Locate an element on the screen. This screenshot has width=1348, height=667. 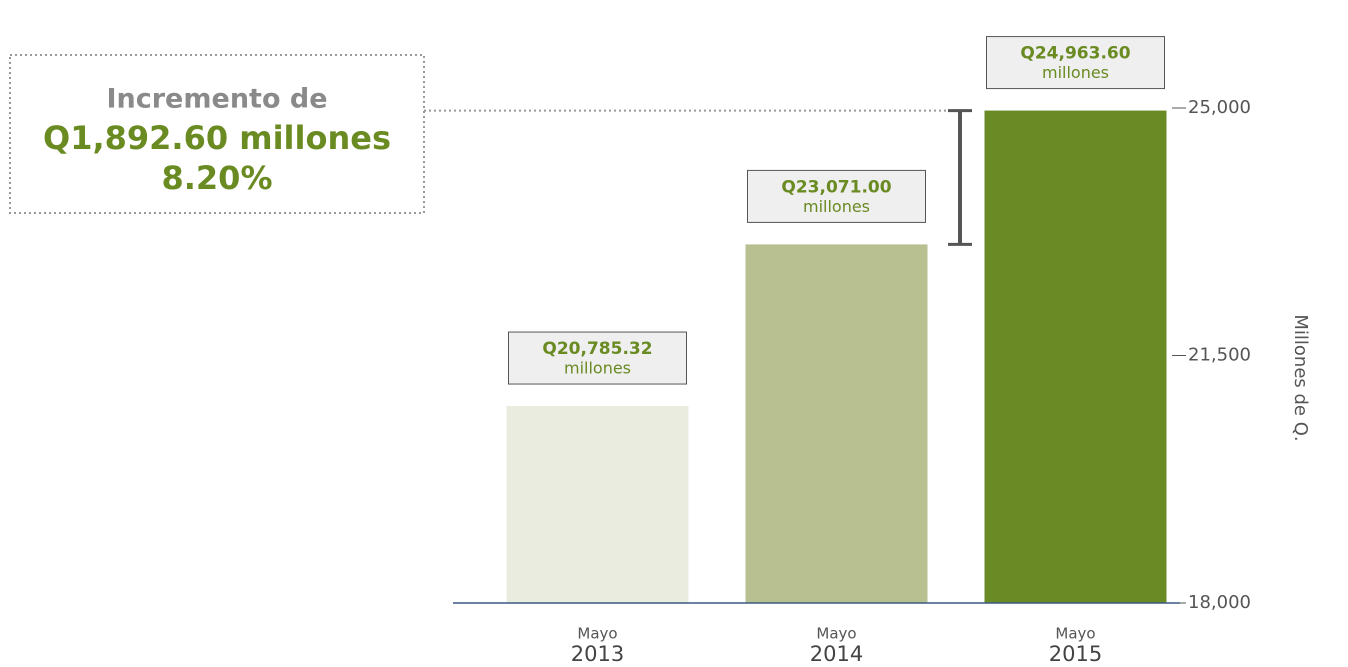
y-tick-label: 25,000 is located at coordinates (1219, 107).